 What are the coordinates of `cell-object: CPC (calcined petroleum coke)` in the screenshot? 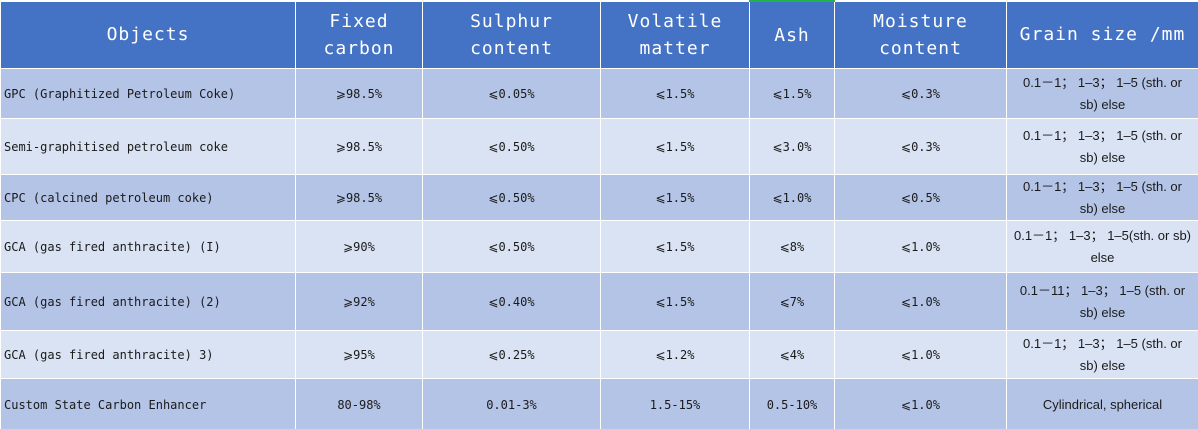 It's located at (148, 197).